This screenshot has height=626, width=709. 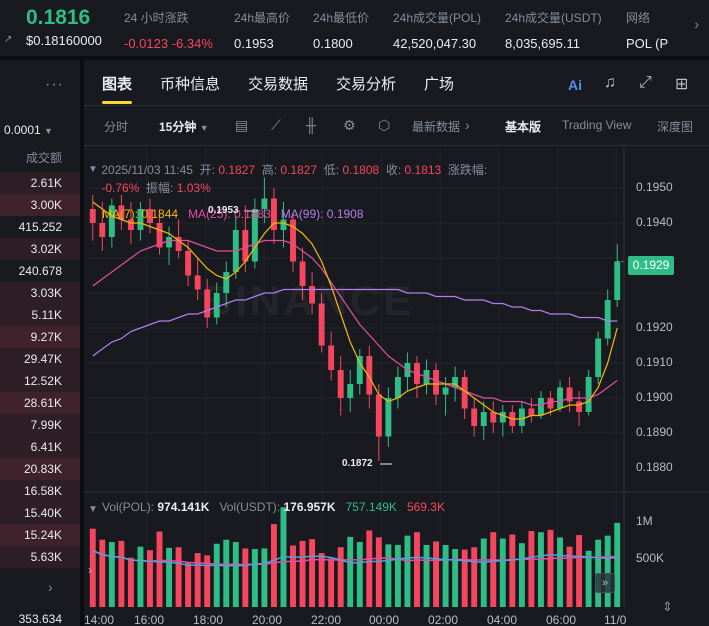 I want to click on scroll-to-latest-icon: », so click(x=605, y=583).